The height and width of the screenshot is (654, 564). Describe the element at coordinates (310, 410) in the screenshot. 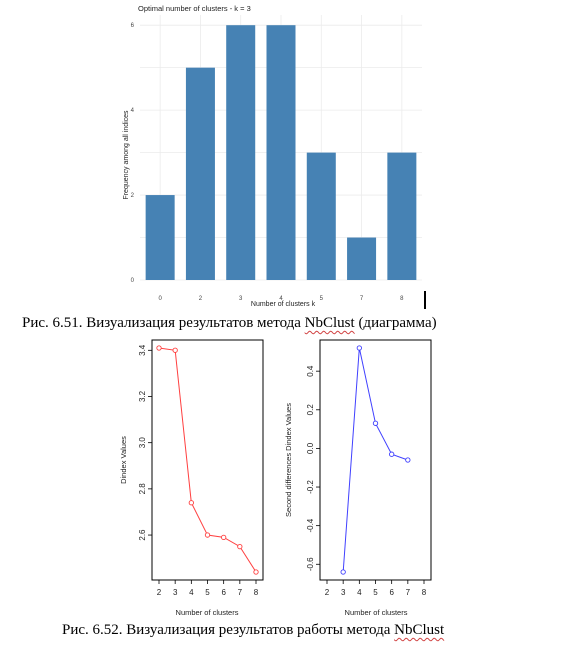

I see `y-tick-label: 0.2` at that location.